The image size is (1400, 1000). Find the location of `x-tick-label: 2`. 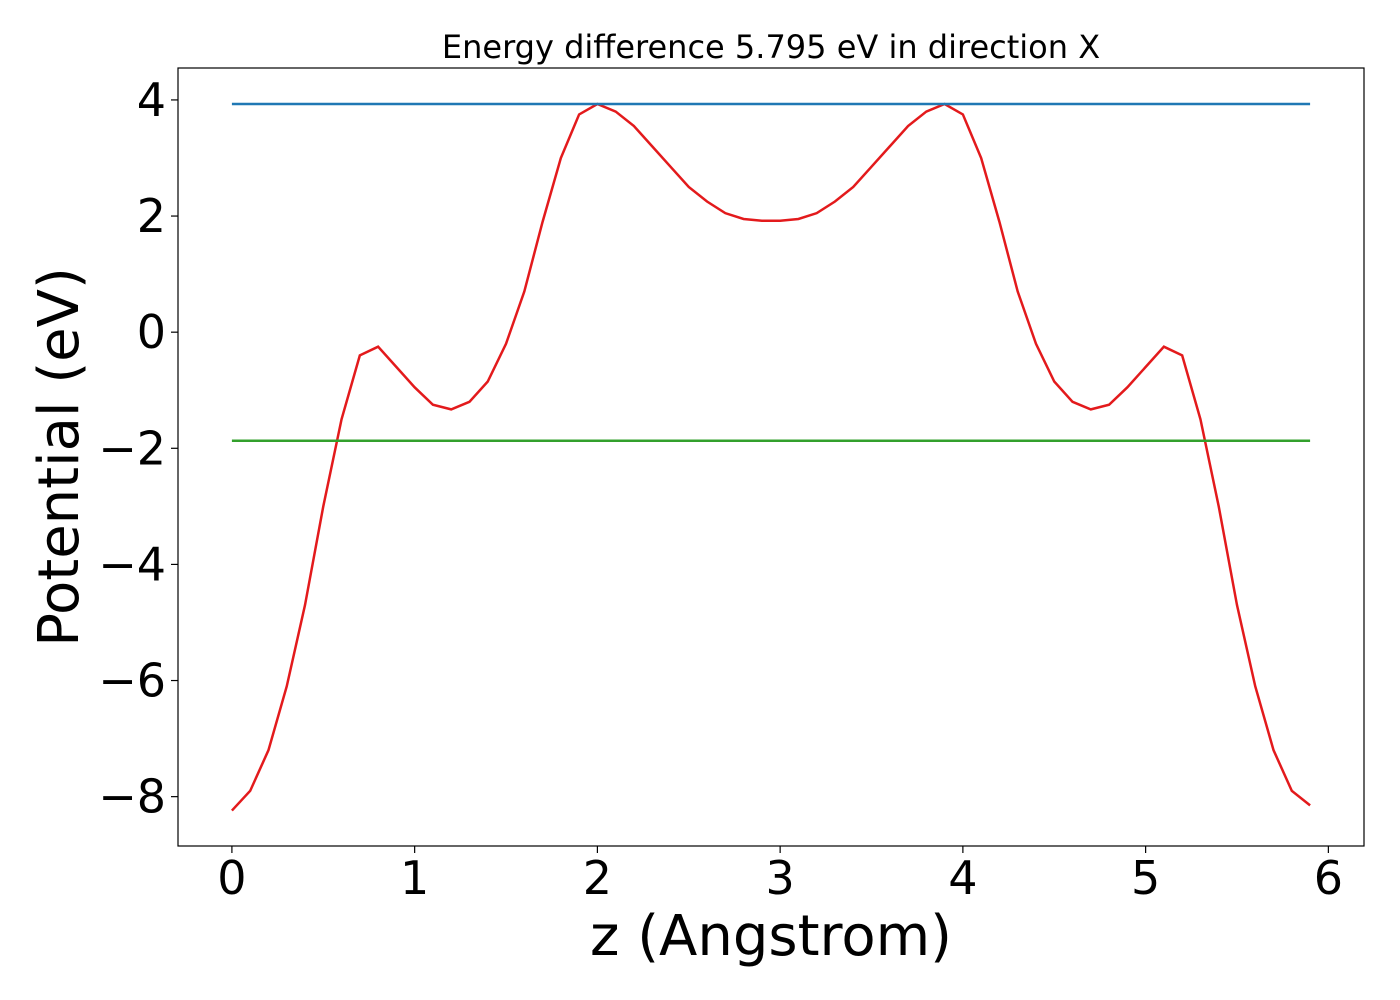

x-tick-label: 2 is located at coordinates (597, 878).